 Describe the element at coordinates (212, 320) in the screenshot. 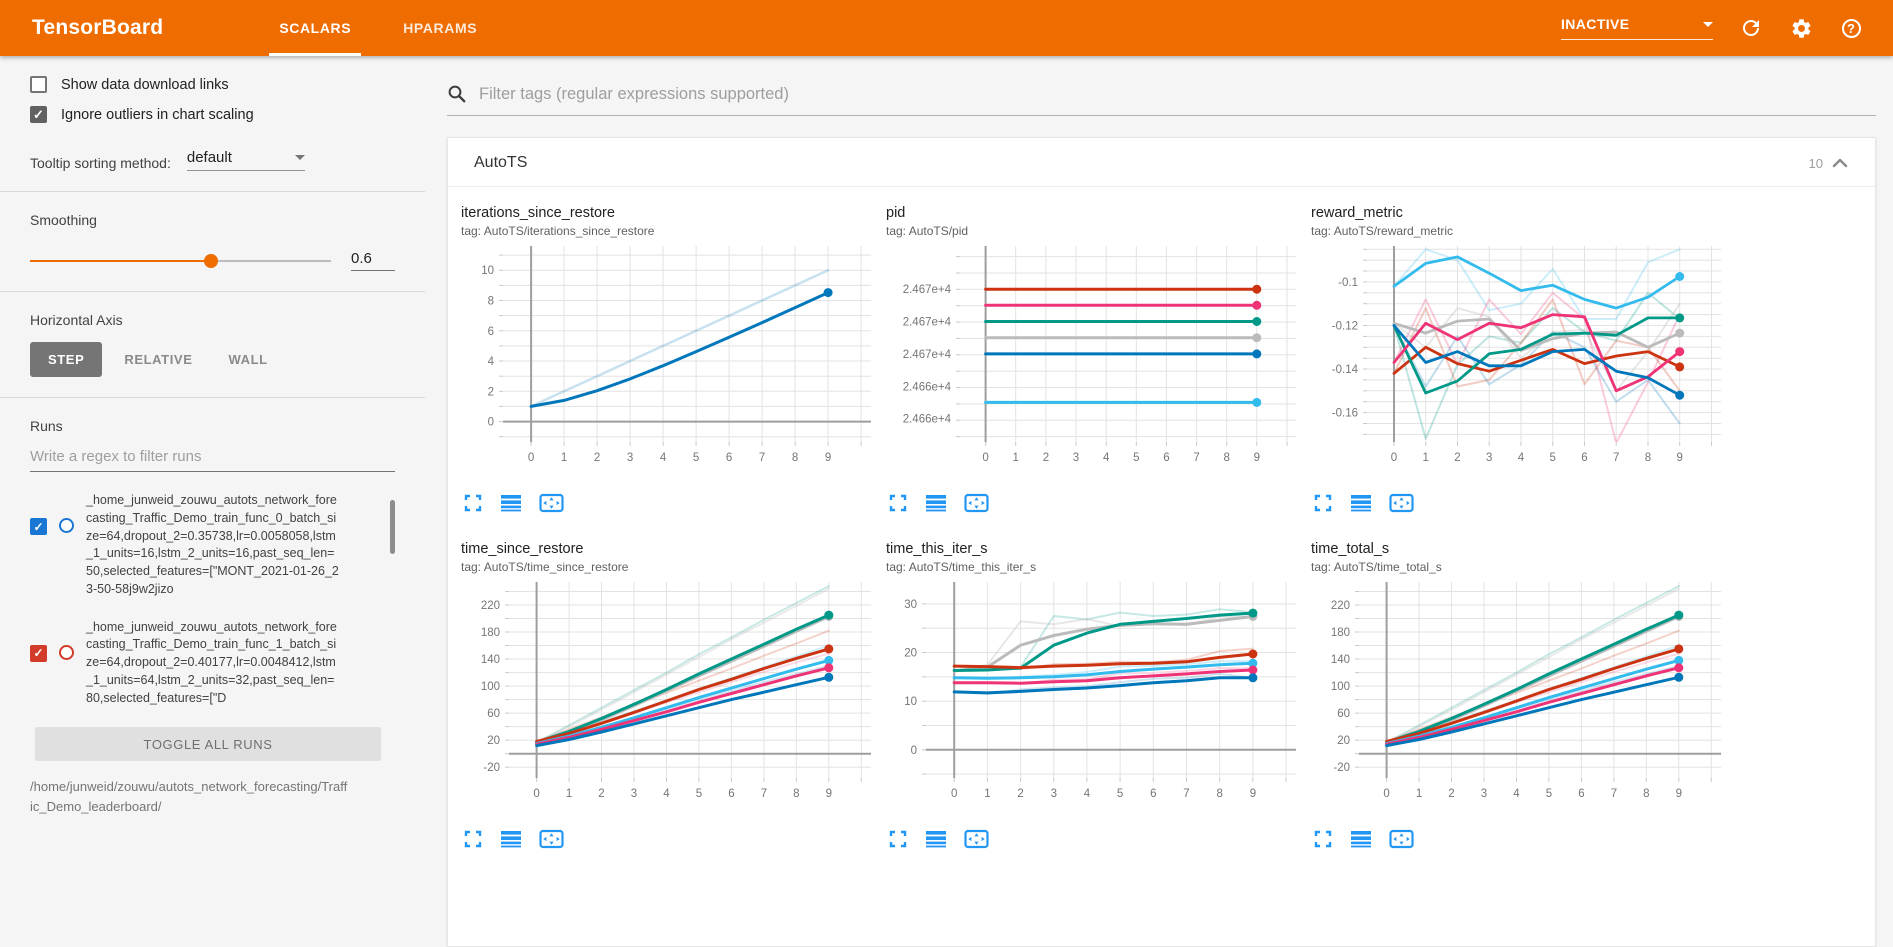

I see `horizontal-axis-label: Horizontal Axis` at that location.